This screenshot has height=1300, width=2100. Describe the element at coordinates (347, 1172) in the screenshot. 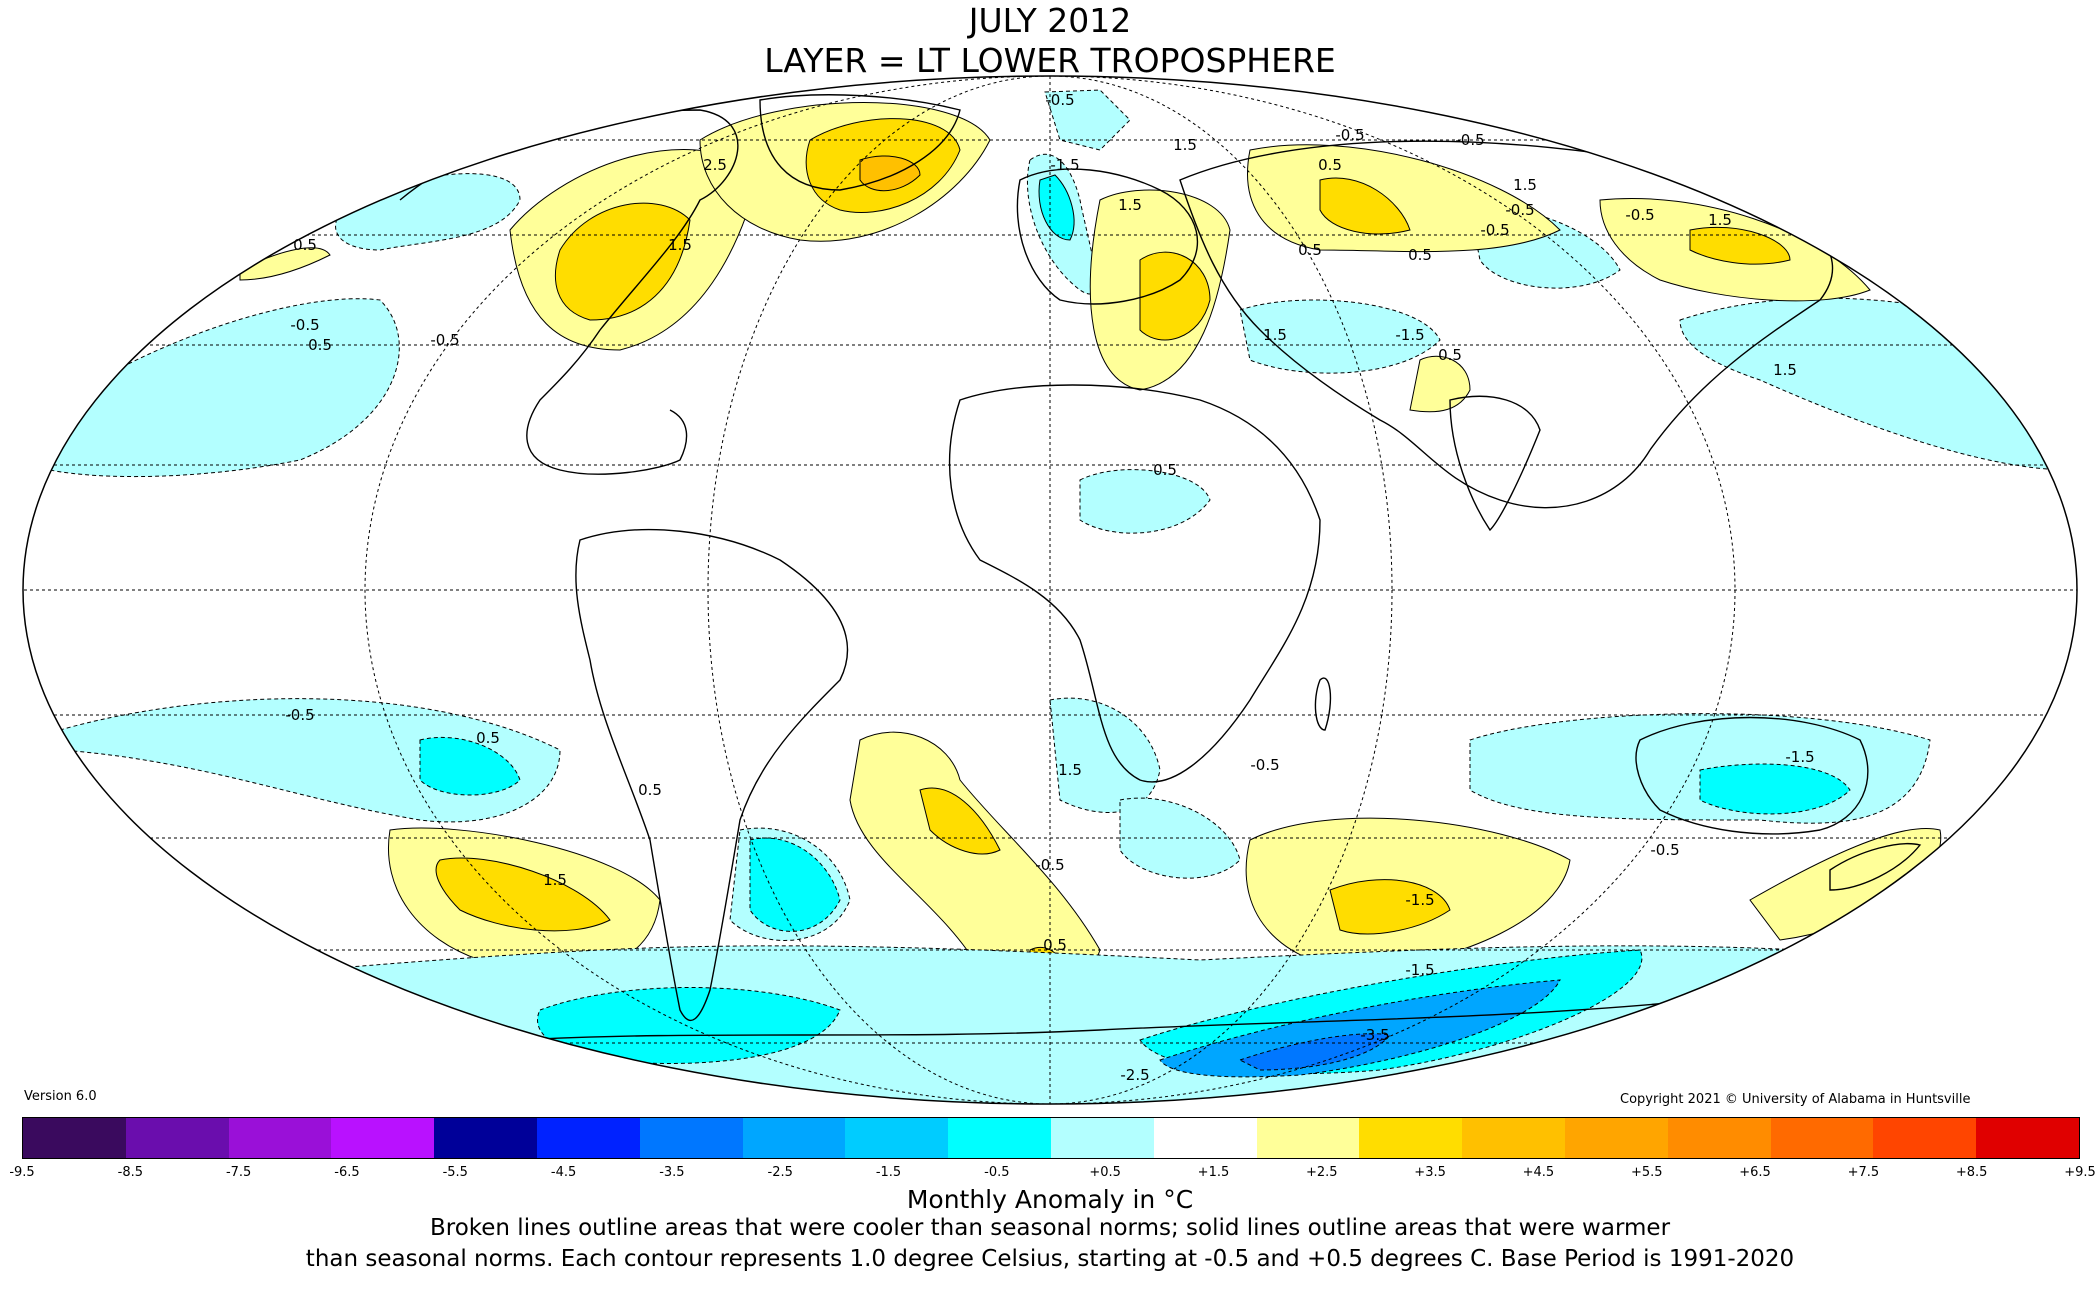

I see `colorbar-tick-label: -6.5` at that location.